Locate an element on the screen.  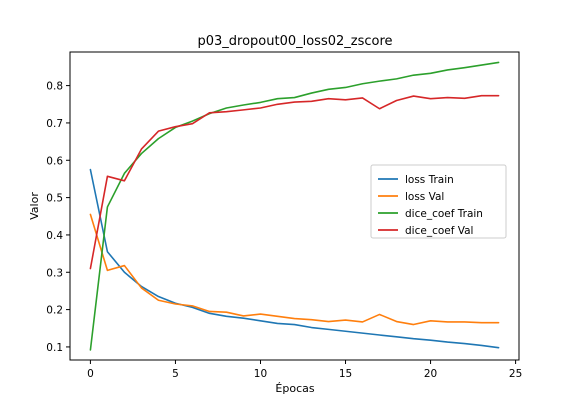
y-tick-label: 0.3 is located at coordinates (54, 273).